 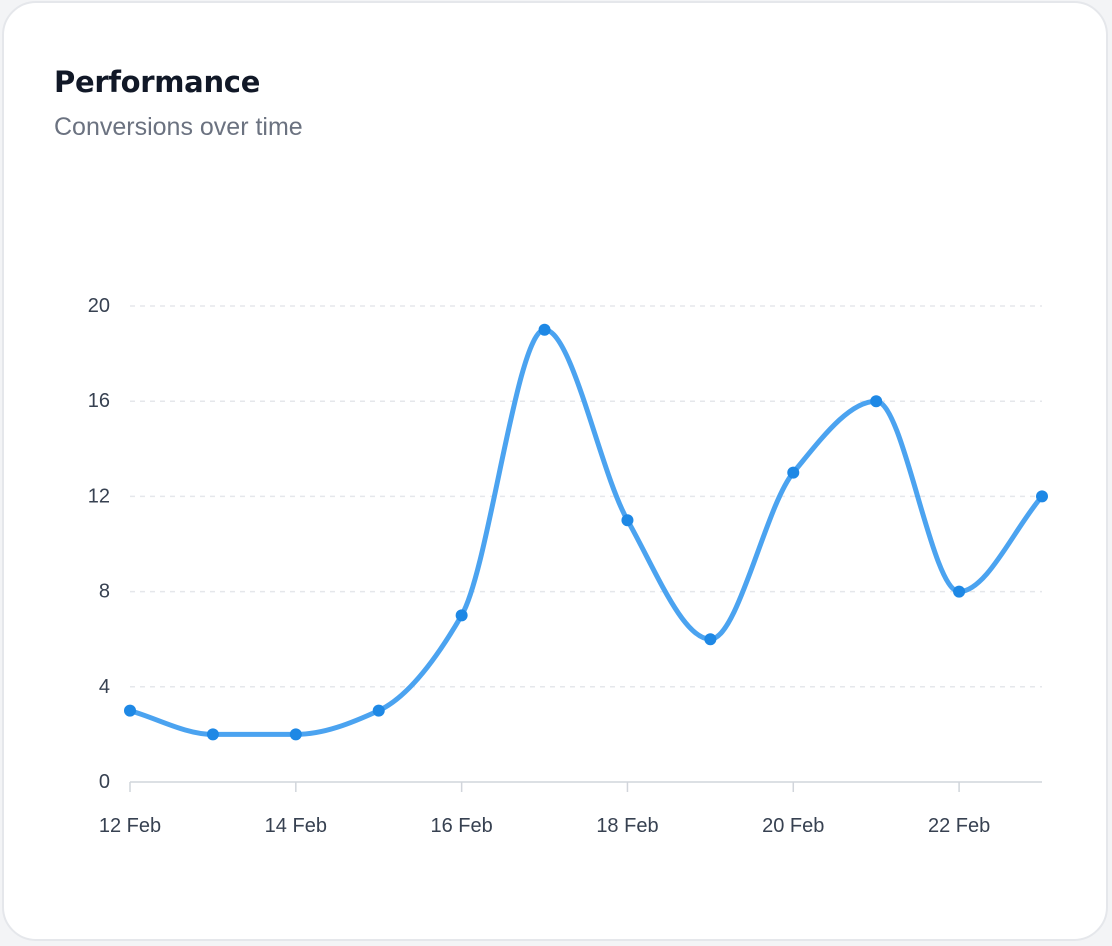 I want to click on x-tick-label-16-feb: 16 Feb, so click(x=462, y=826).